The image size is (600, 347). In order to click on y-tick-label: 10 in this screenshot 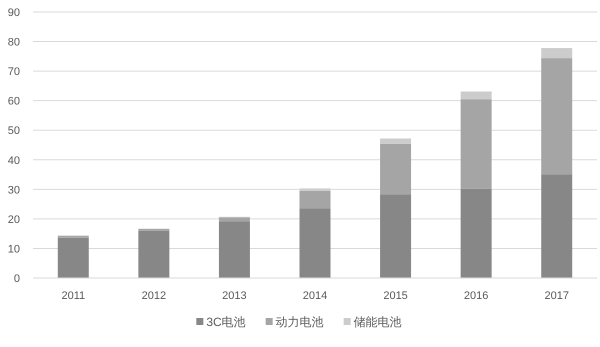, I will do `click(14, 249)`.